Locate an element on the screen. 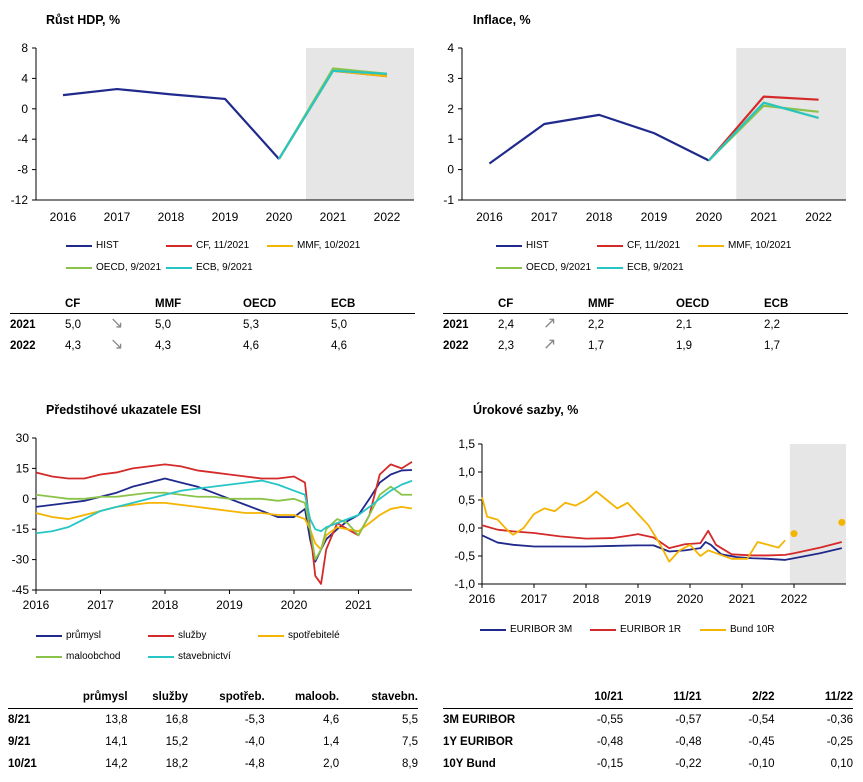 This screenshot has height=782, width=863. gdp-th-cf: CF is located at coordinates (87, 304).